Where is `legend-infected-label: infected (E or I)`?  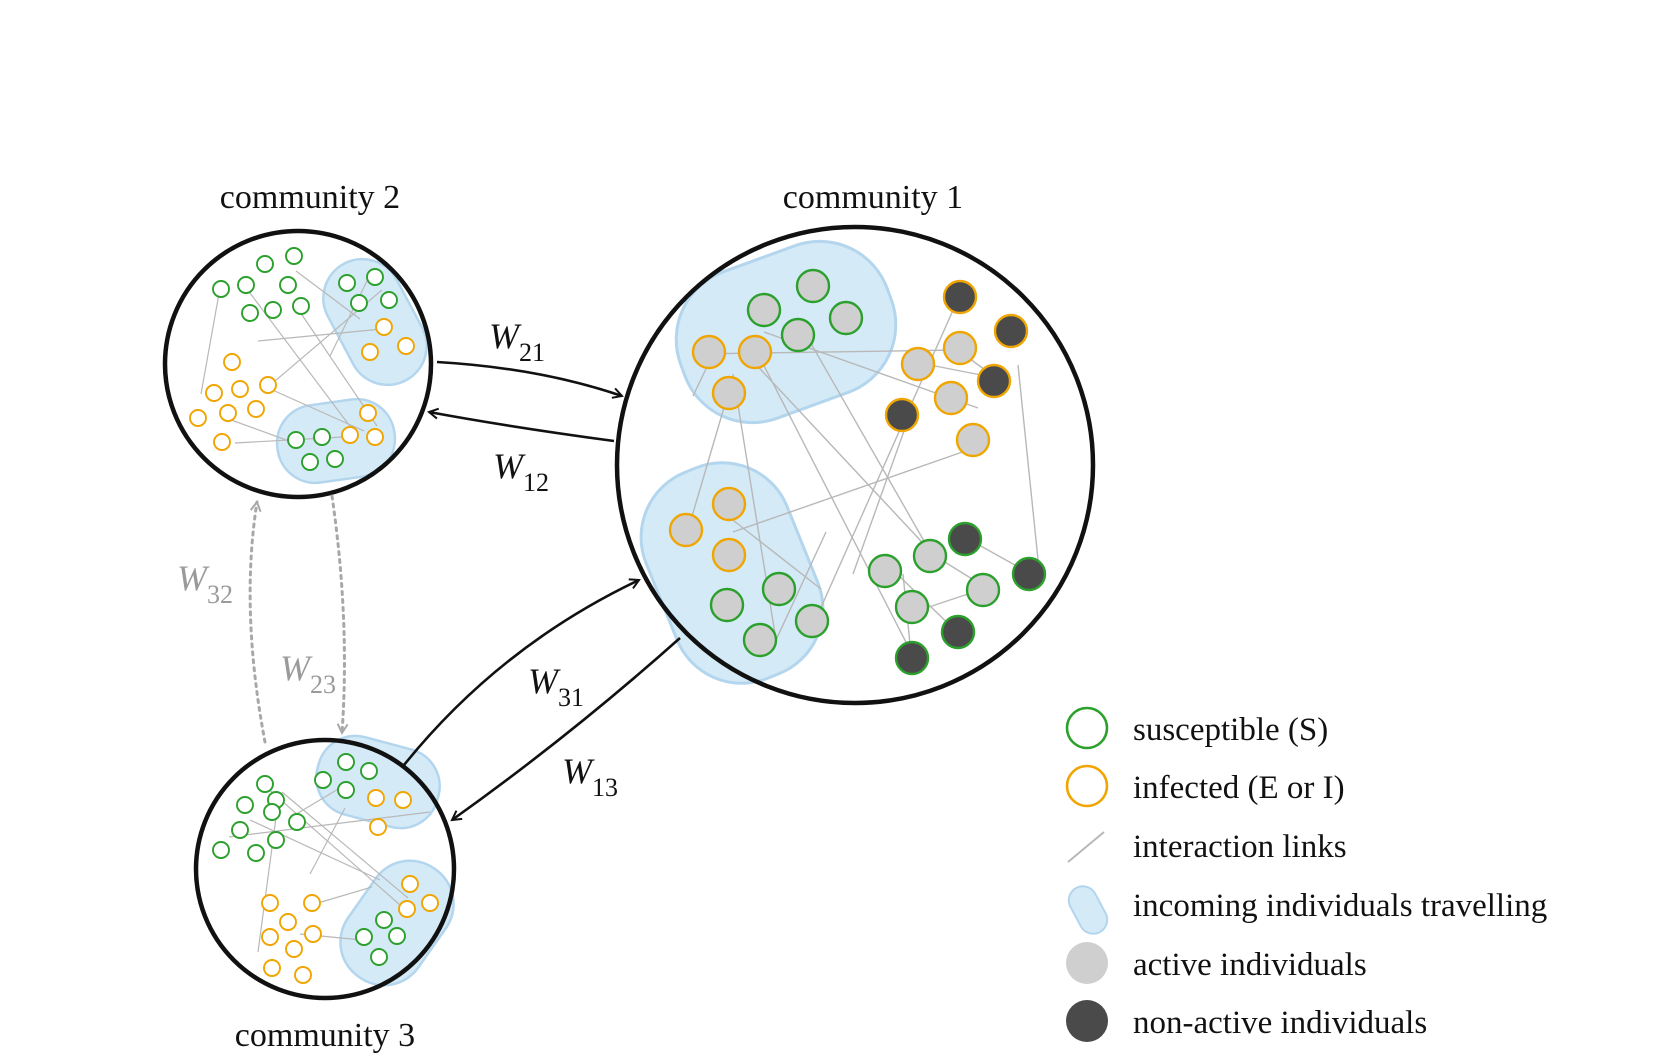
legend-infected-label: infected (E or I) is located at coordinates (1239, 788).